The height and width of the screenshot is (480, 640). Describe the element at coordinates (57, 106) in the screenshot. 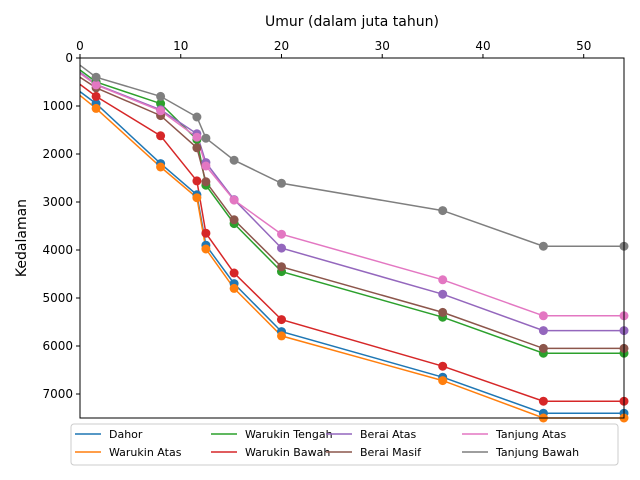

I see `y-tick-label: 1000` at that location.